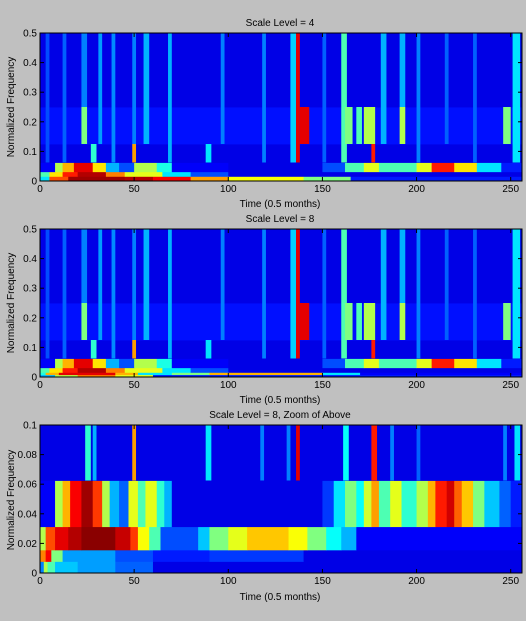  I want to click on x-tick-label: 150, so click(322, 581).